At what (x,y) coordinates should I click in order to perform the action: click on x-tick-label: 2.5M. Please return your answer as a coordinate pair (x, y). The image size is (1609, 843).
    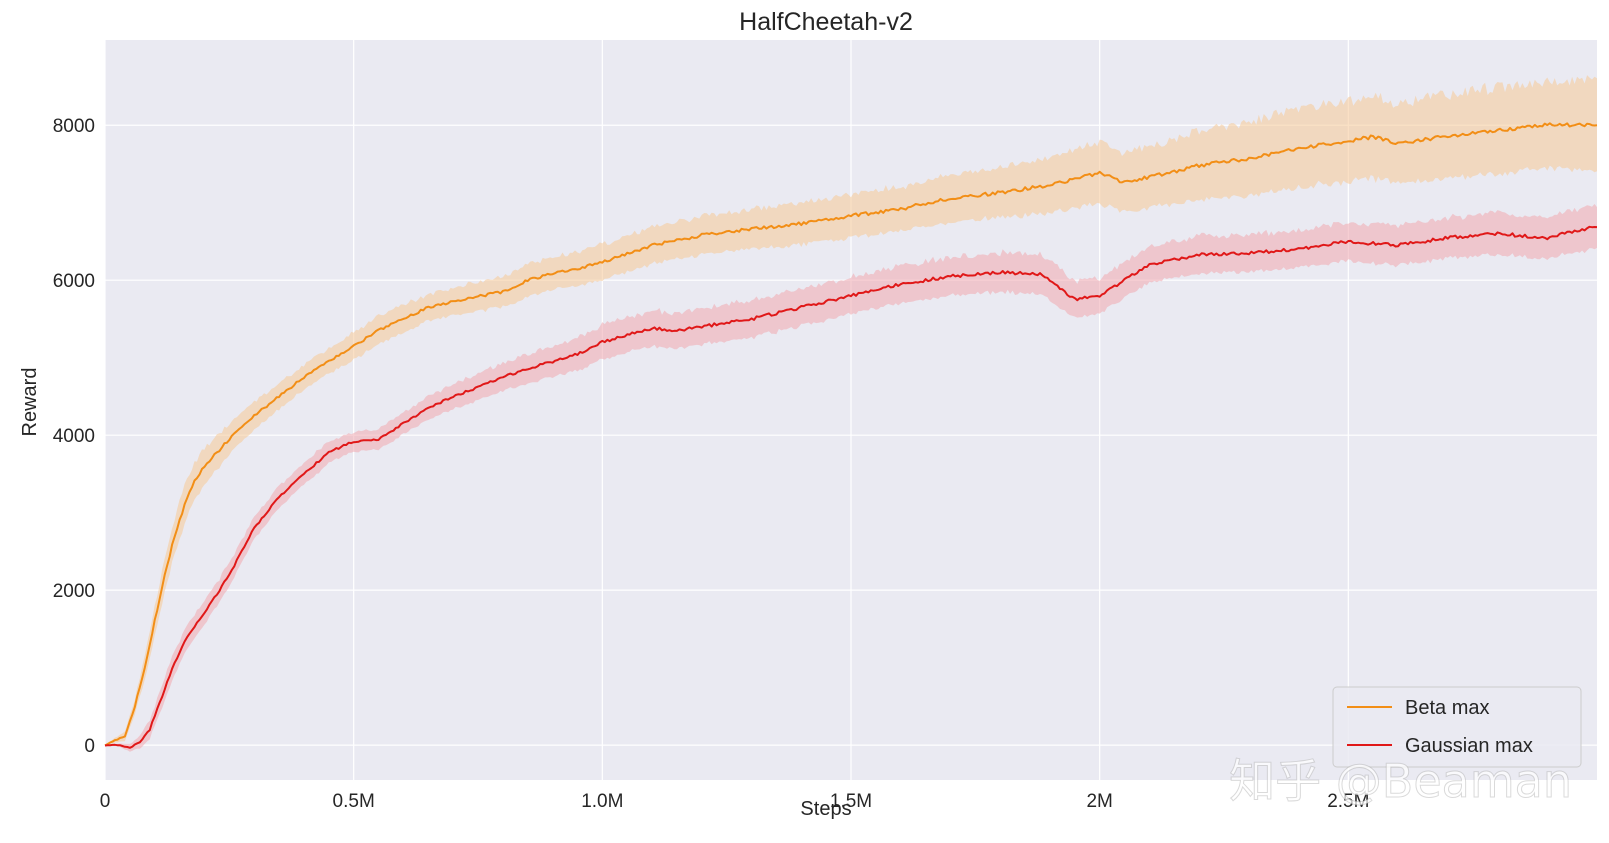
    Looking at the image, I should click on (1348, 801).